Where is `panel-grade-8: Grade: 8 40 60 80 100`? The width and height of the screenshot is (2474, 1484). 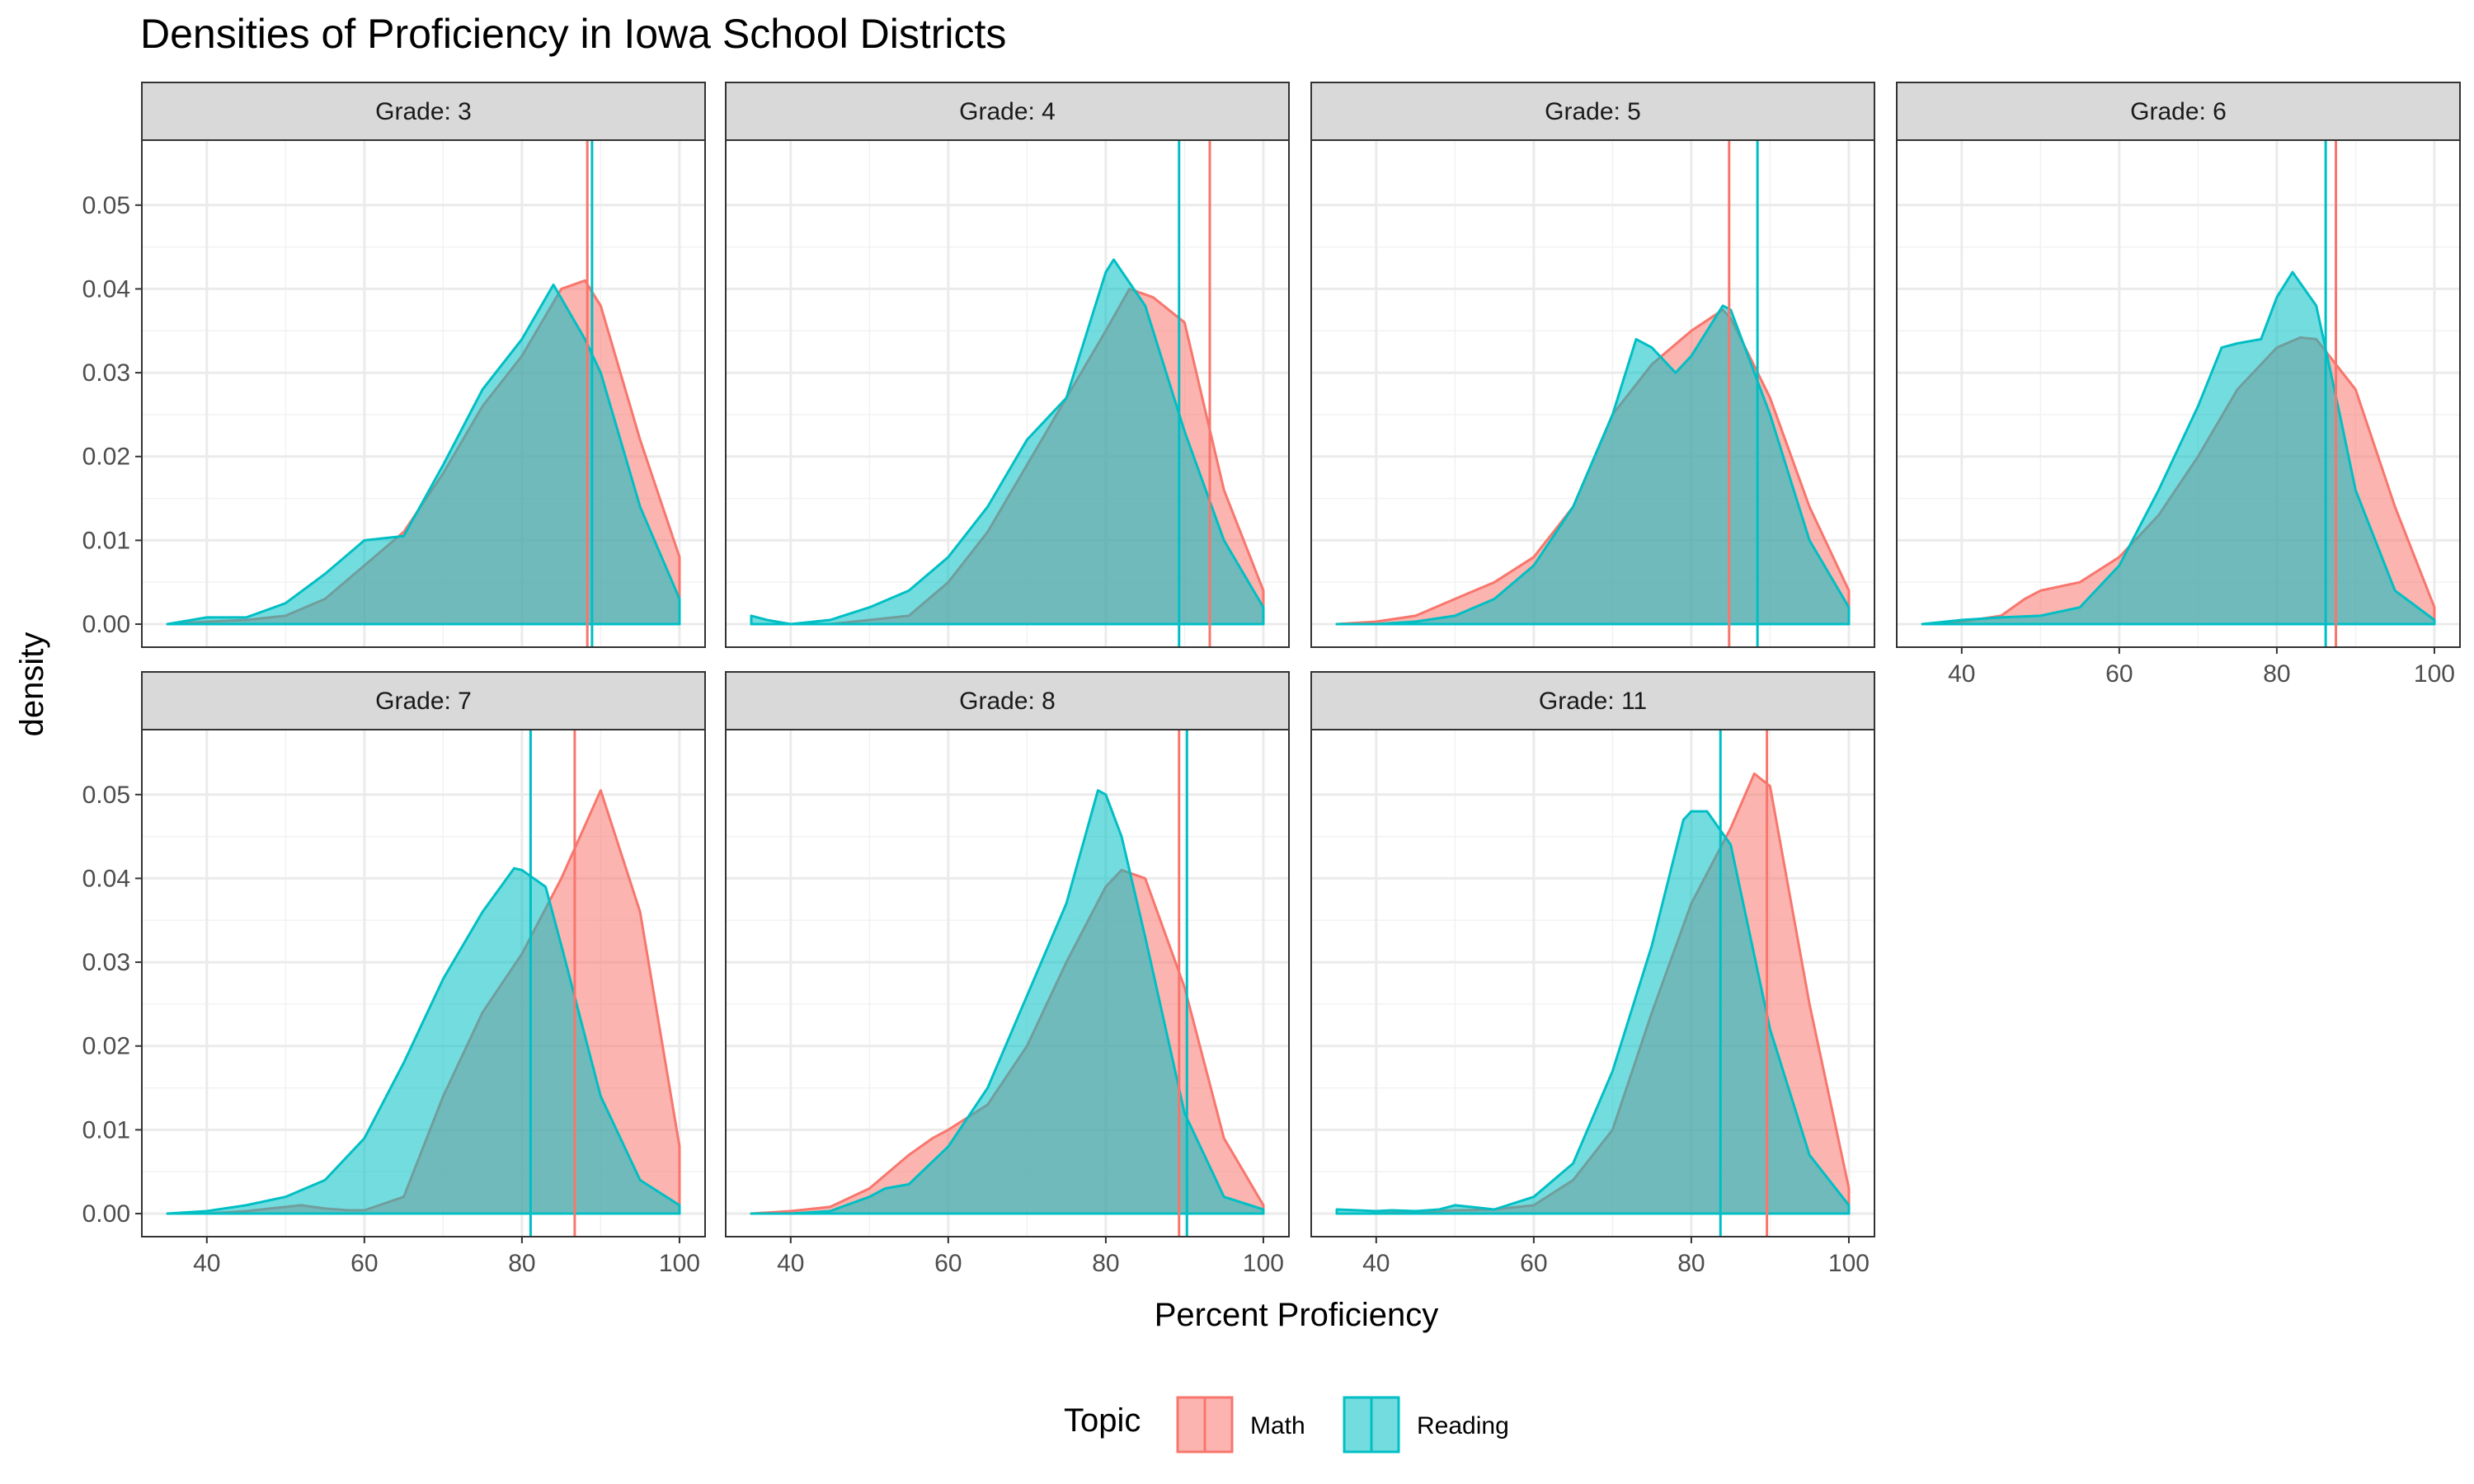
panel-grade-8: Grade: 8 40 60 80 100 is located at coordinates (1007, 974).